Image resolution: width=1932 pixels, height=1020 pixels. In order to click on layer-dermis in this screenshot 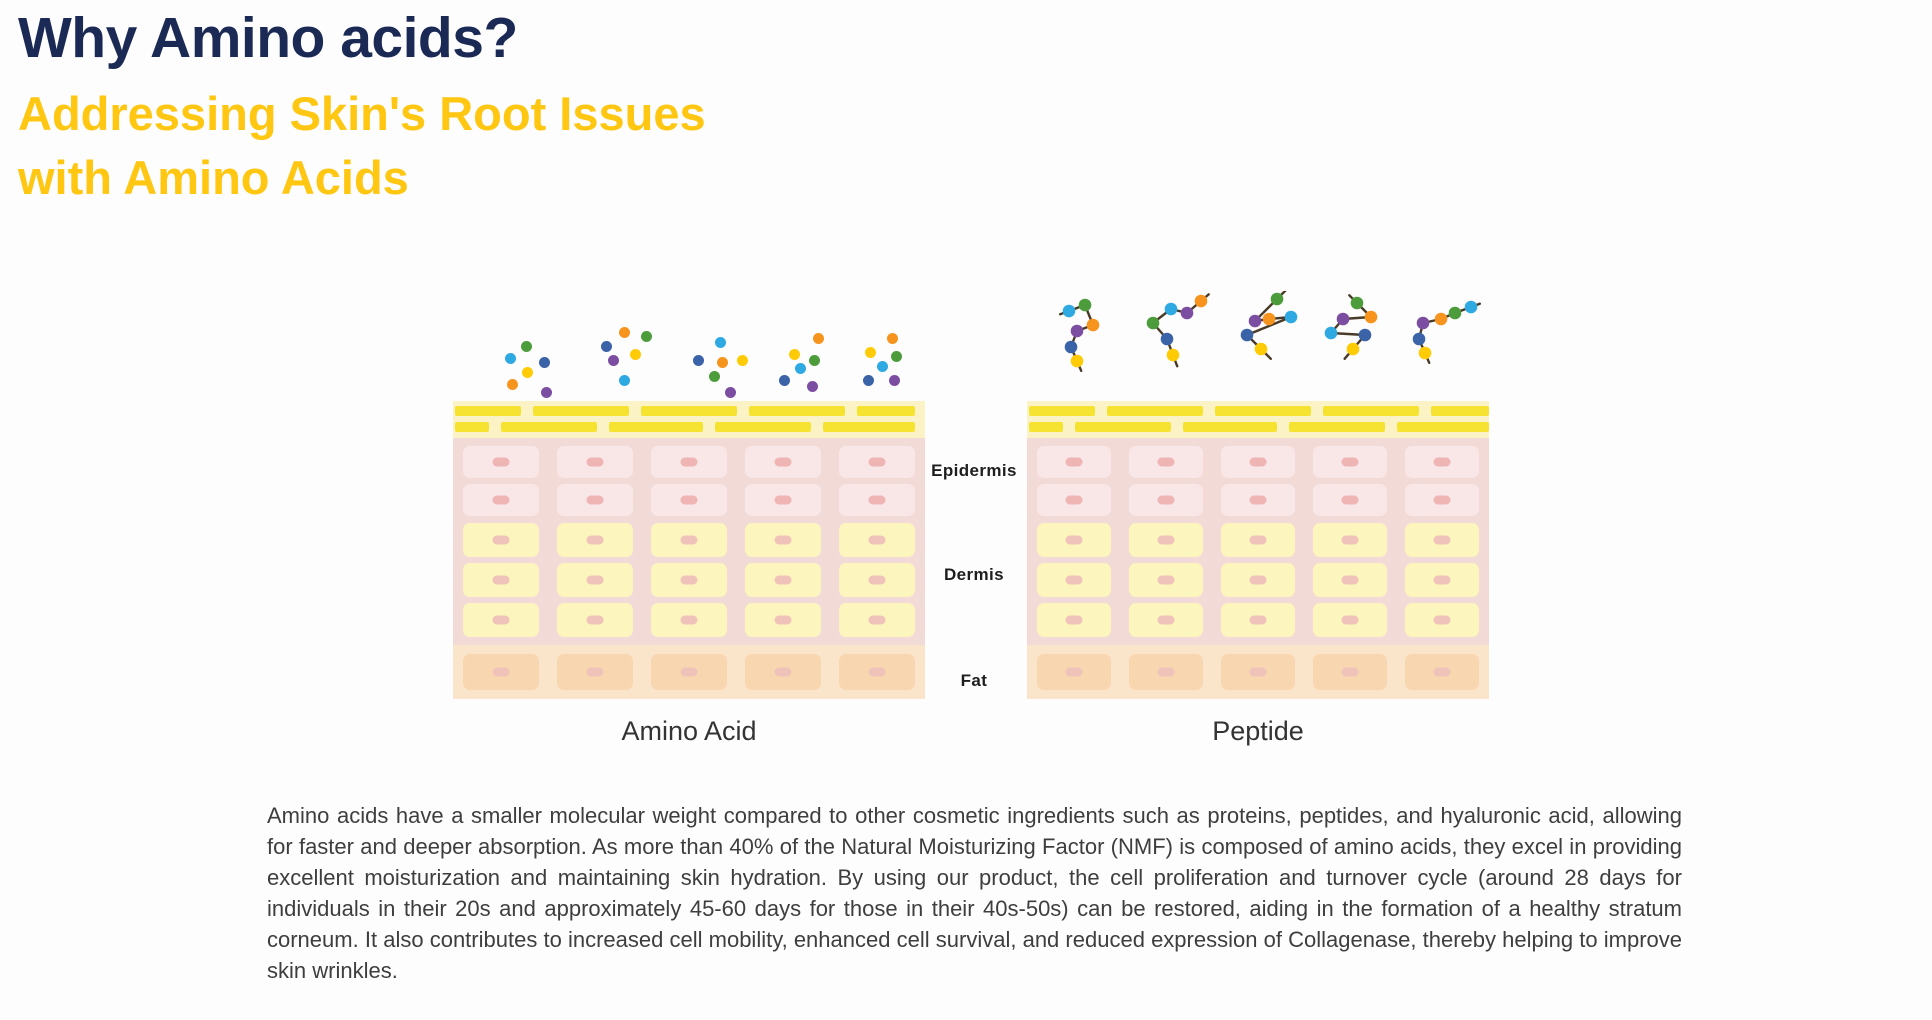, I will do `click(1258, 582)`.